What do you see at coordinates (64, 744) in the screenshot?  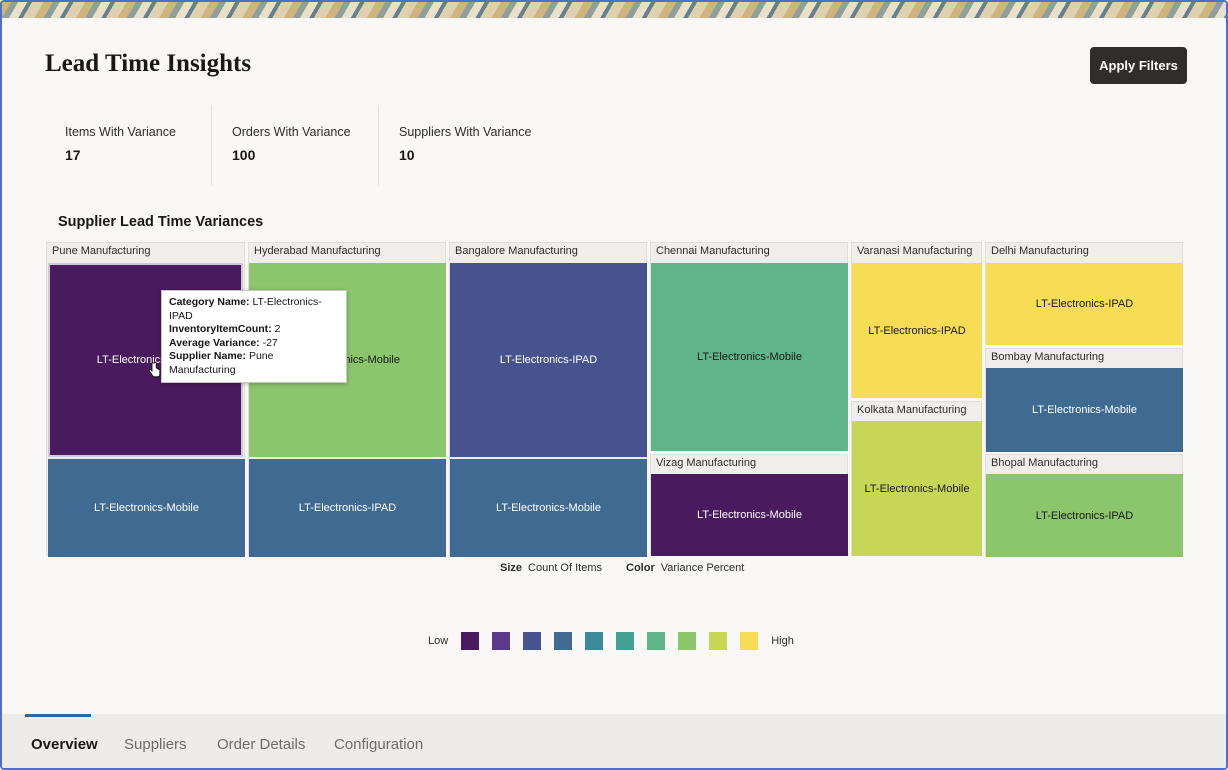 I see `tab-overview: Overview` at bounding box center [64, 744].